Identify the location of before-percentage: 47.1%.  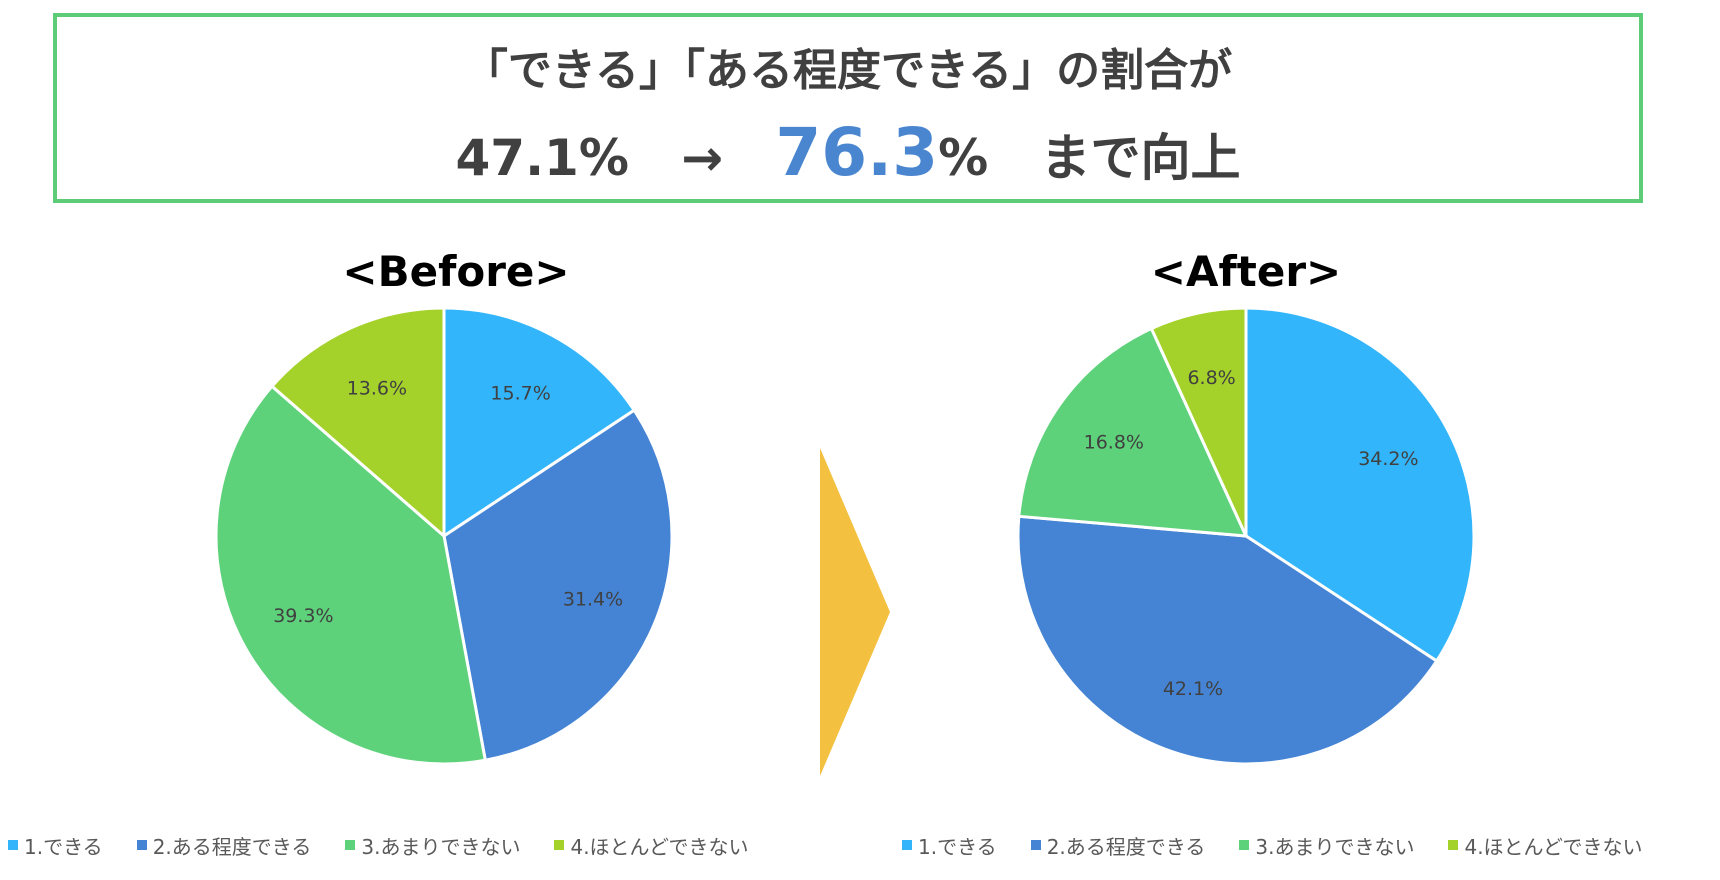
(542, 158).